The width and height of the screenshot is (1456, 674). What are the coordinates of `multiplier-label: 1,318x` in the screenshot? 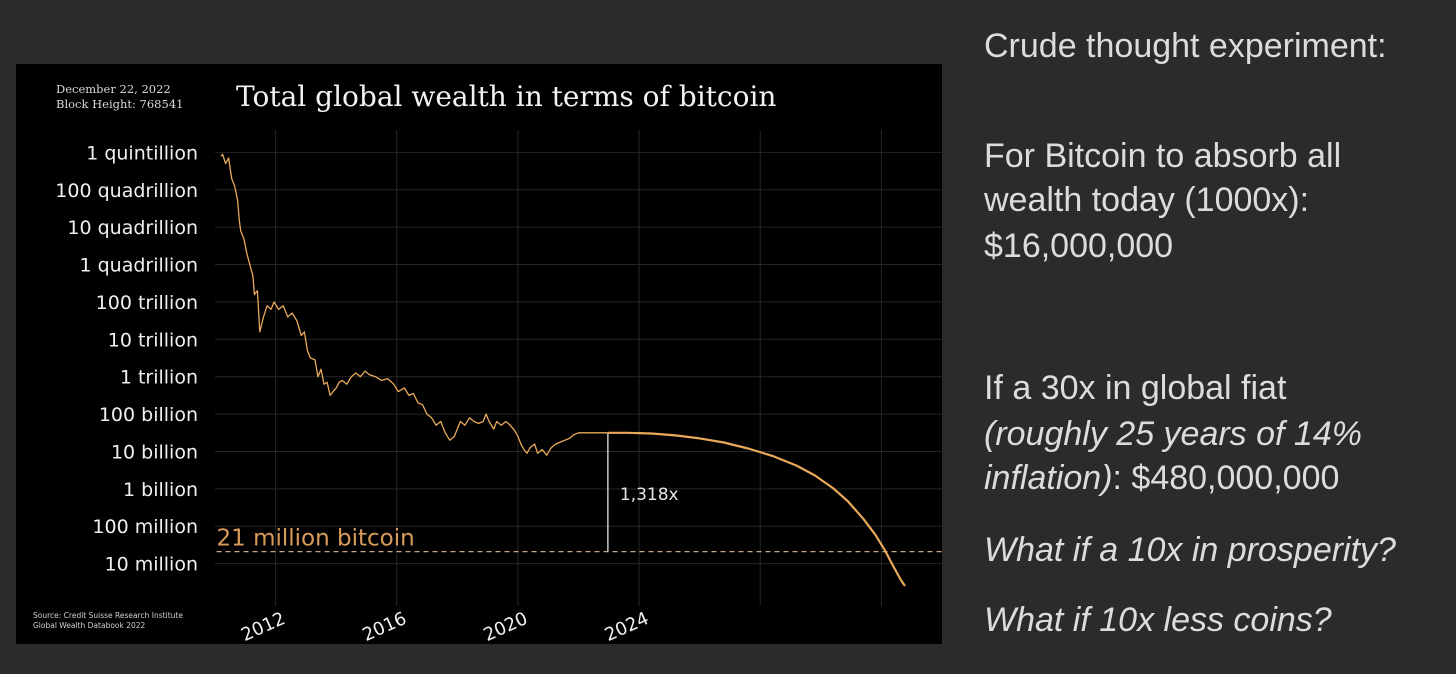 It's located at (649, 495).